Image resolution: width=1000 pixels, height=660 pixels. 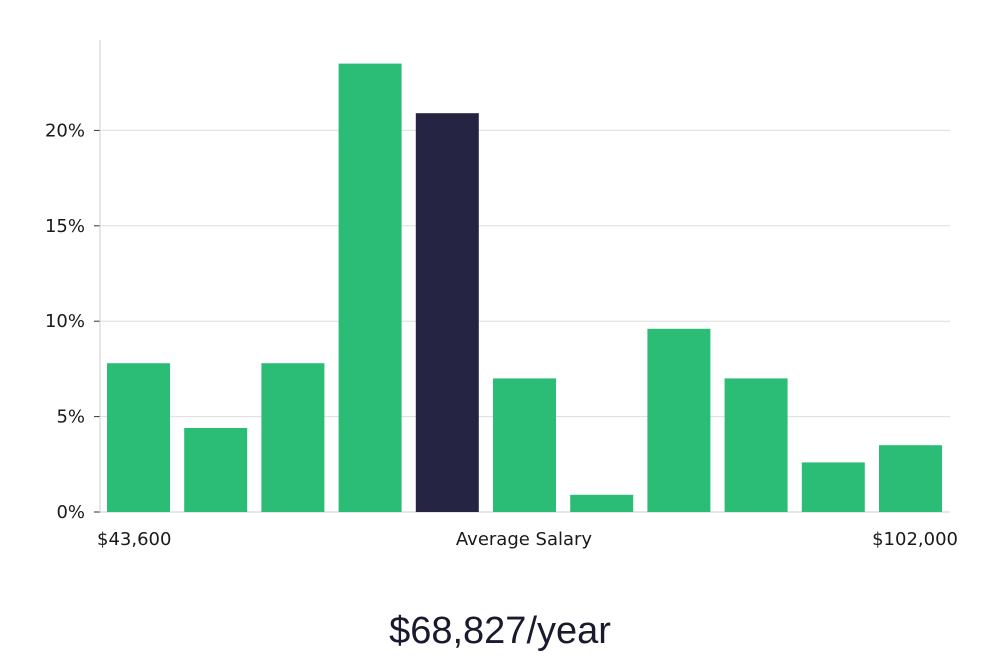 What do you see at coordinates (70, 512) in the screenshot?
I see `y-tick-label: 0%` at bounding box center [70, 512].